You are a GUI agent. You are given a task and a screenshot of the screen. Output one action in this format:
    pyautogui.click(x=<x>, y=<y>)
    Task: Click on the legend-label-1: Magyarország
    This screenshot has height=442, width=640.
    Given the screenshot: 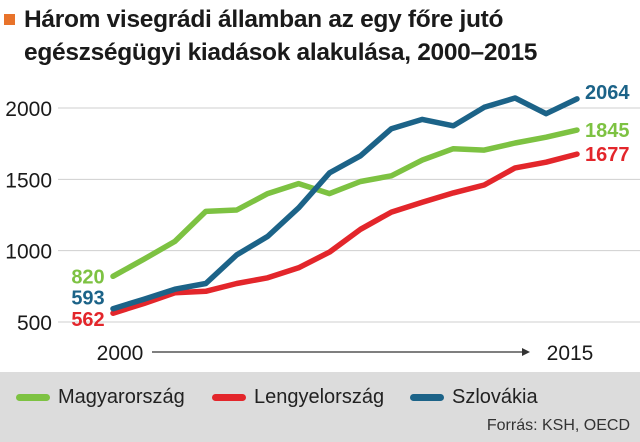 What is the action you would take?
    pyautogui.click(x=121, y=396)
    